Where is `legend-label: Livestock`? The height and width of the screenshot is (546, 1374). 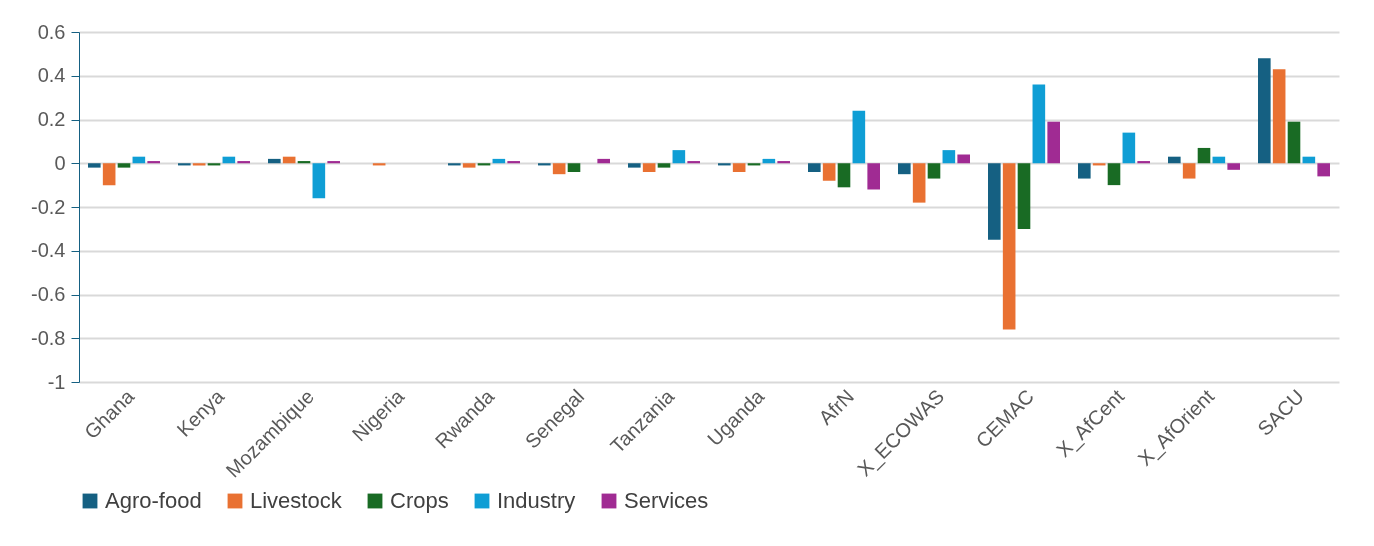
legend-label: Livestock is located at coordinates (296, 500).